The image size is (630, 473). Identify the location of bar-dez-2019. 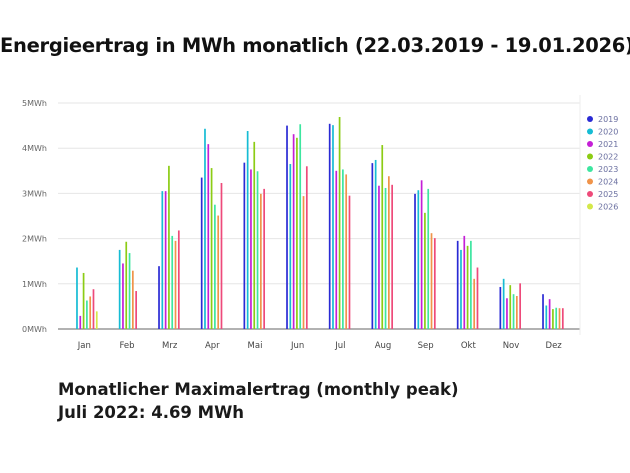
(543, 311).